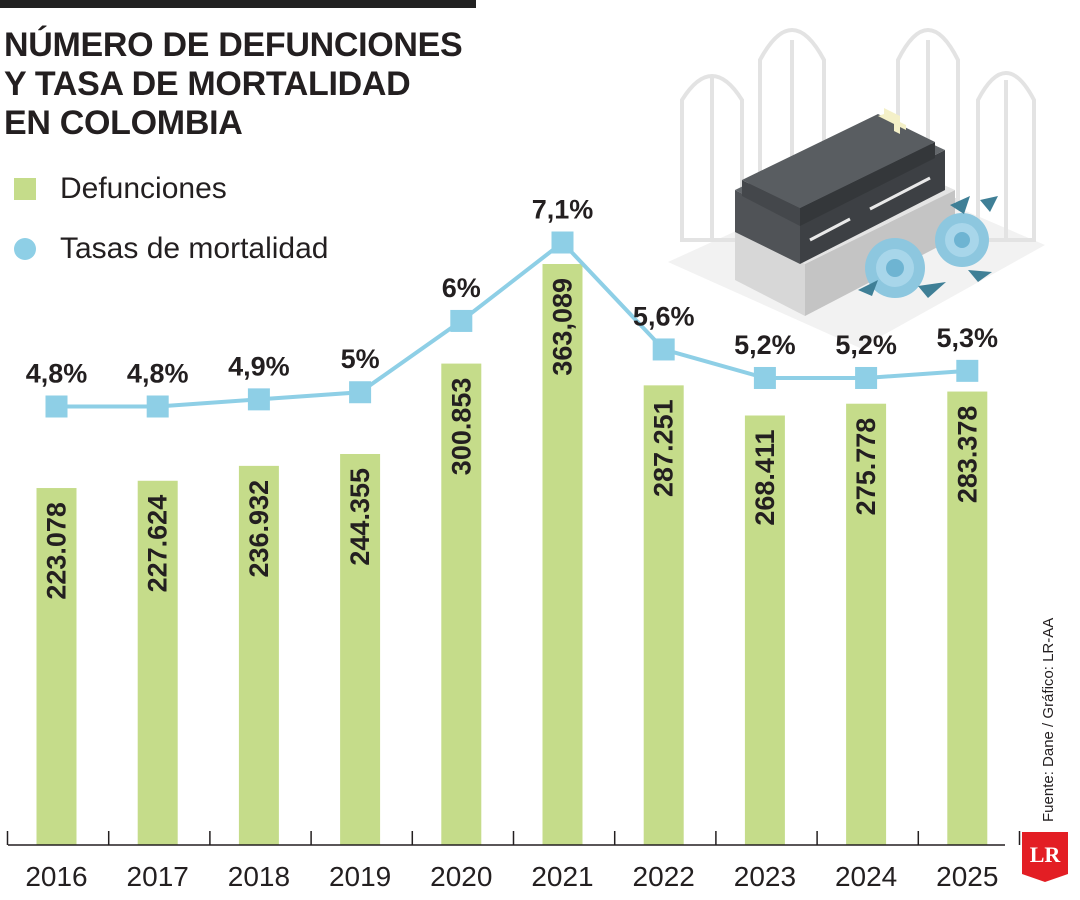 The width and height of the screenshot is (1080, 900). What do you see at coordinates (360, 359) in the screenshot?
I see `rate-label-2019: 5%` at bounding box center [360, 359].